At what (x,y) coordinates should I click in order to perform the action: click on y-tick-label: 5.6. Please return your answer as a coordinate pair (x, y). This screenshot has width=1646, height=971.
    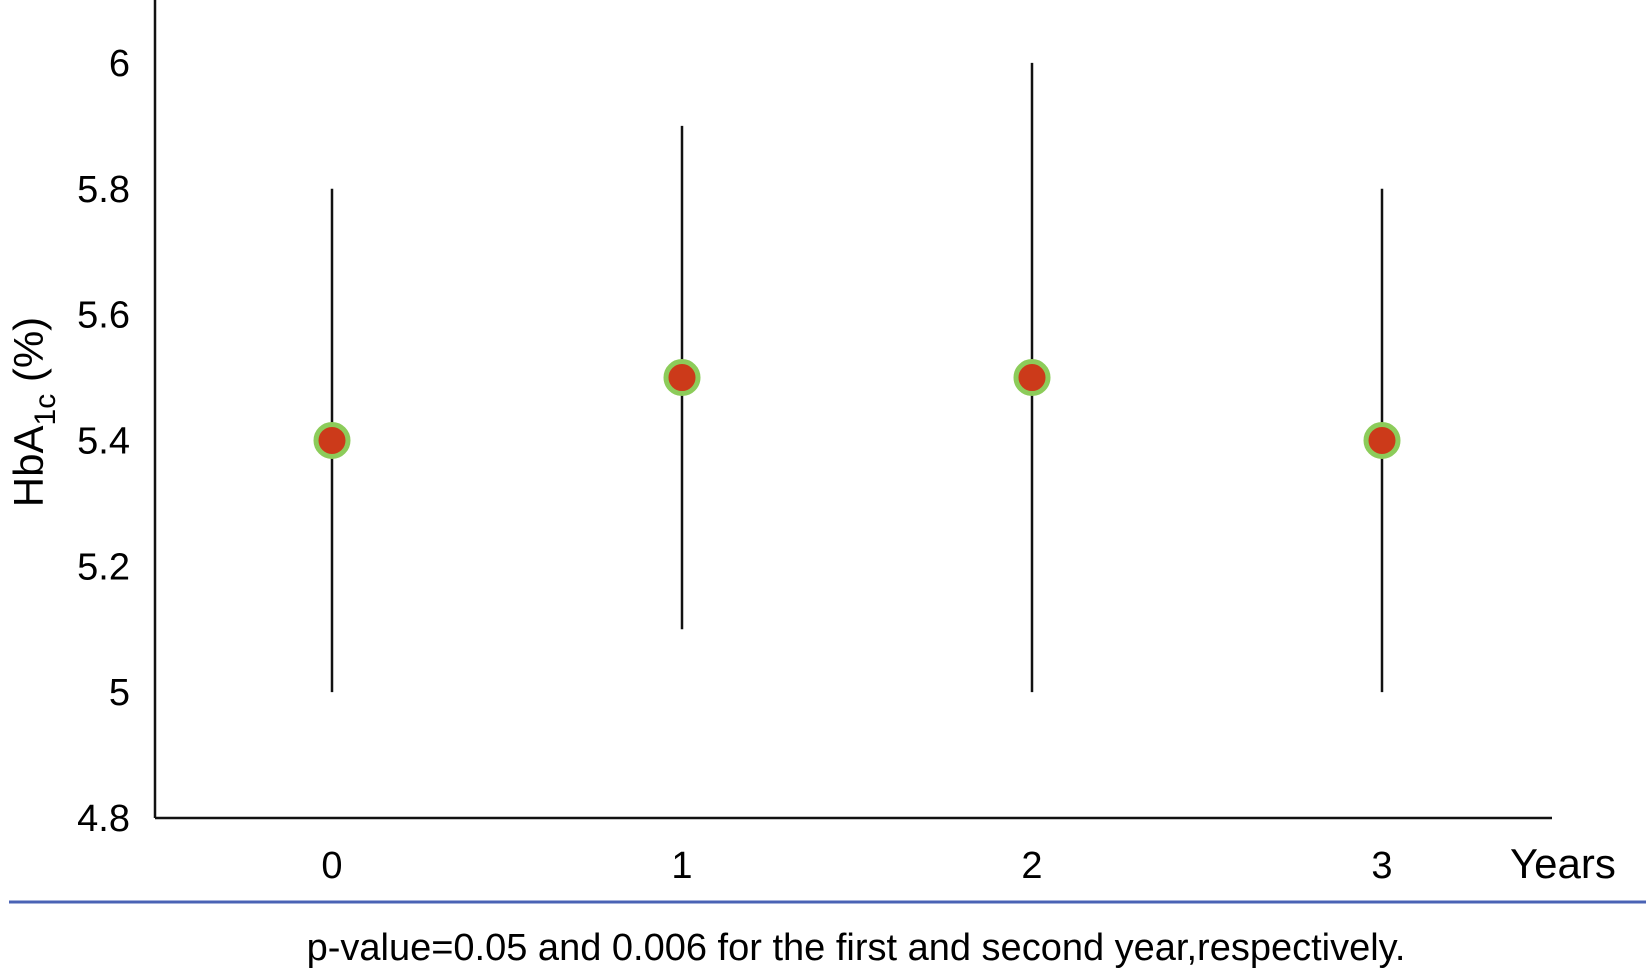
    Looking at the image, I should click on (103, 316).